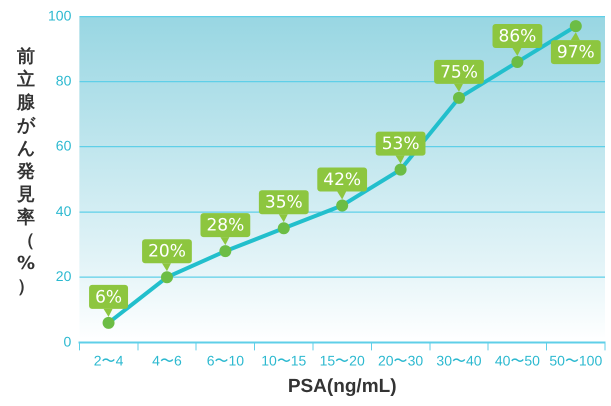 This screenshot has height=406, width=611. I want to click on x-tick-label: 4〜6, so click(167, 360).